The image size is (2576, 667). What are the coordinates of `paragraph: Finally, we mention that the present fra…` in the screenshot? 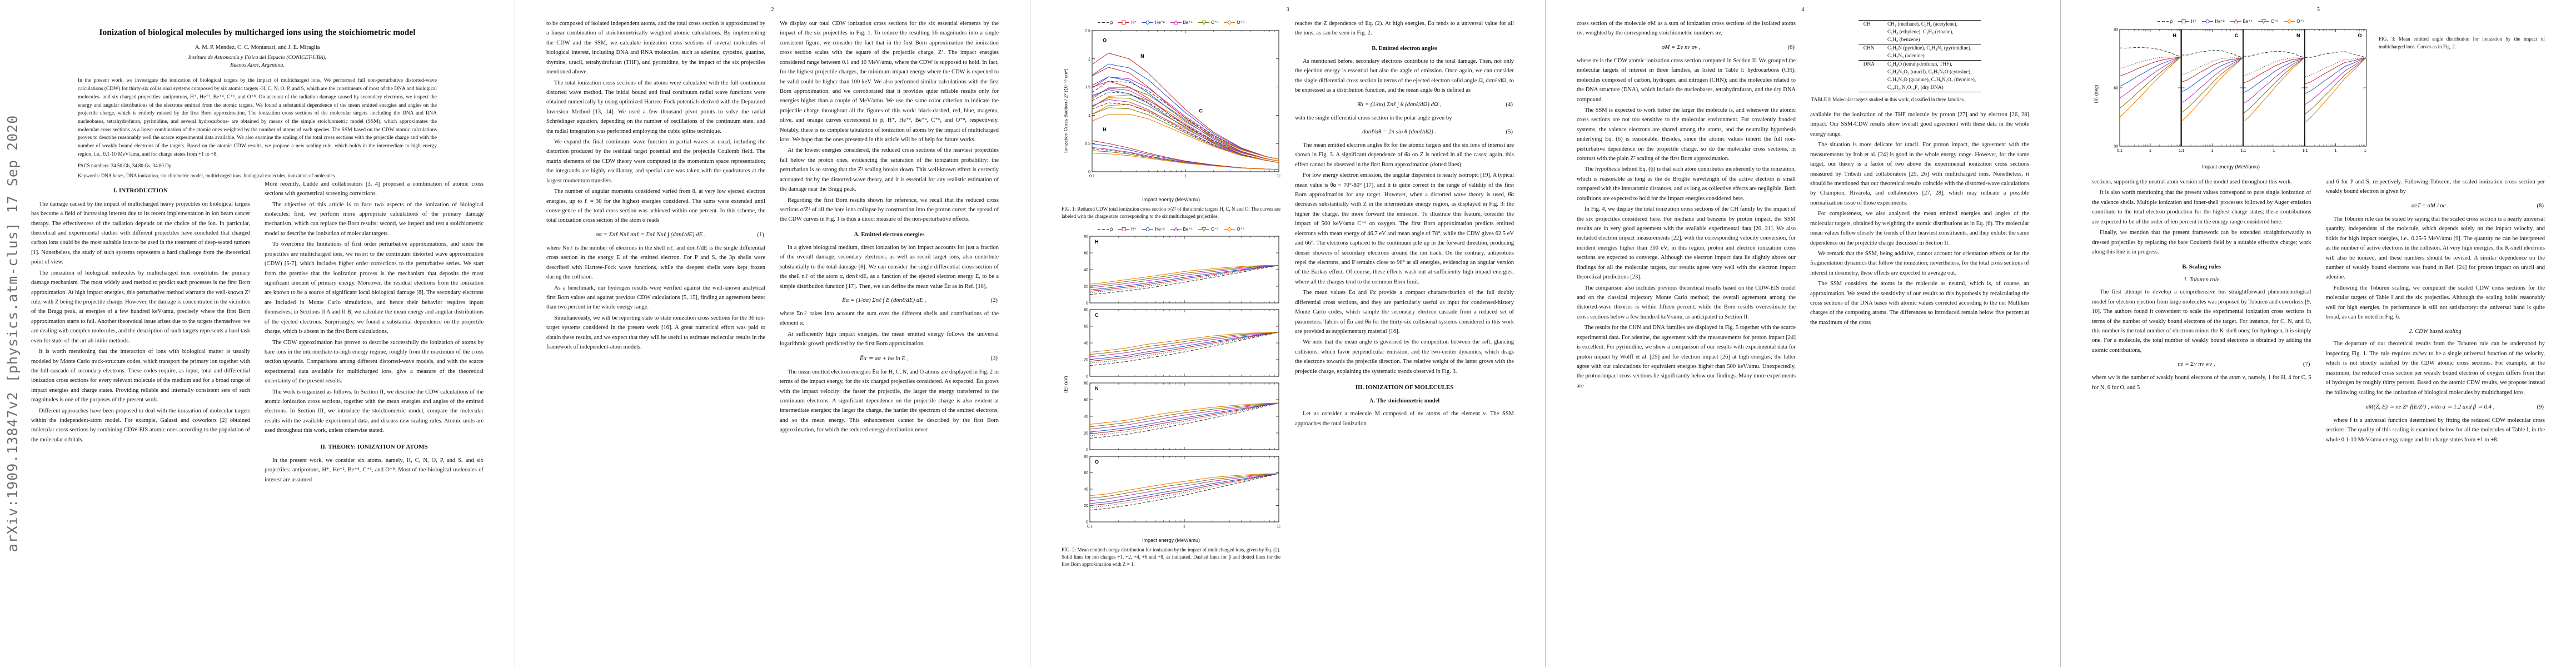 It's located at (2201, 242).